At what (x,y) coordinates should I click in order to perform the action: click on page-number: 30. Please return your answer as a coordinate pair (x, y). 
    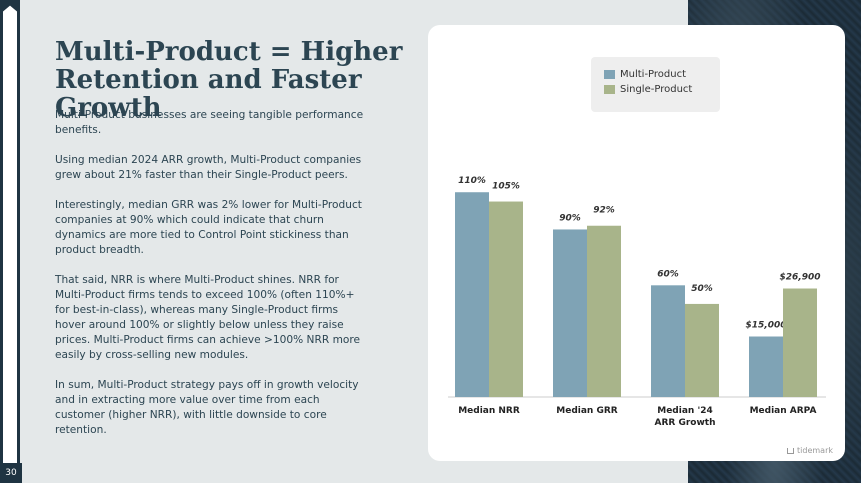
    Looking at the image, I should click on (11, 473).